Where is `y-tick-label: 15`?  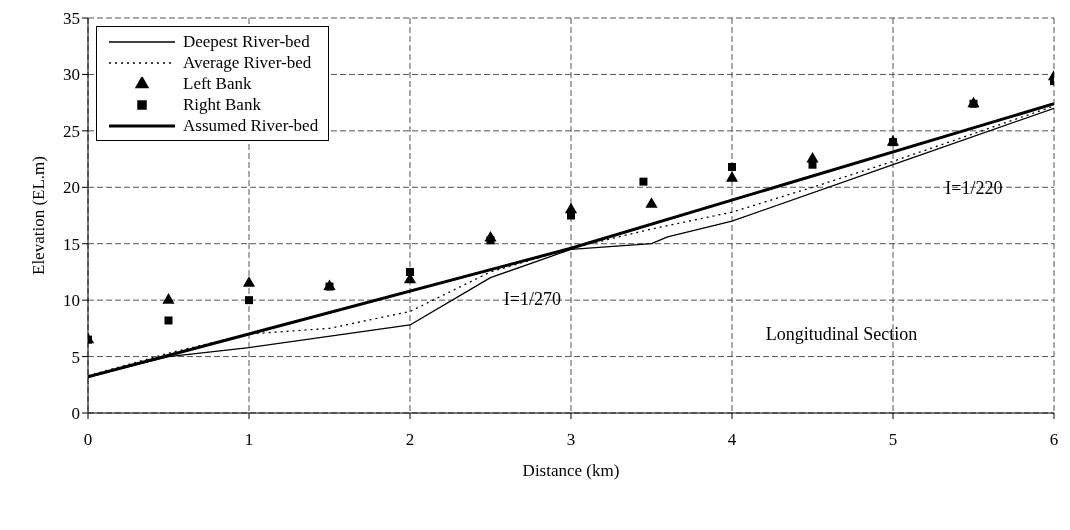 y-tick-label: 15 is located at coordinates (71, 244).